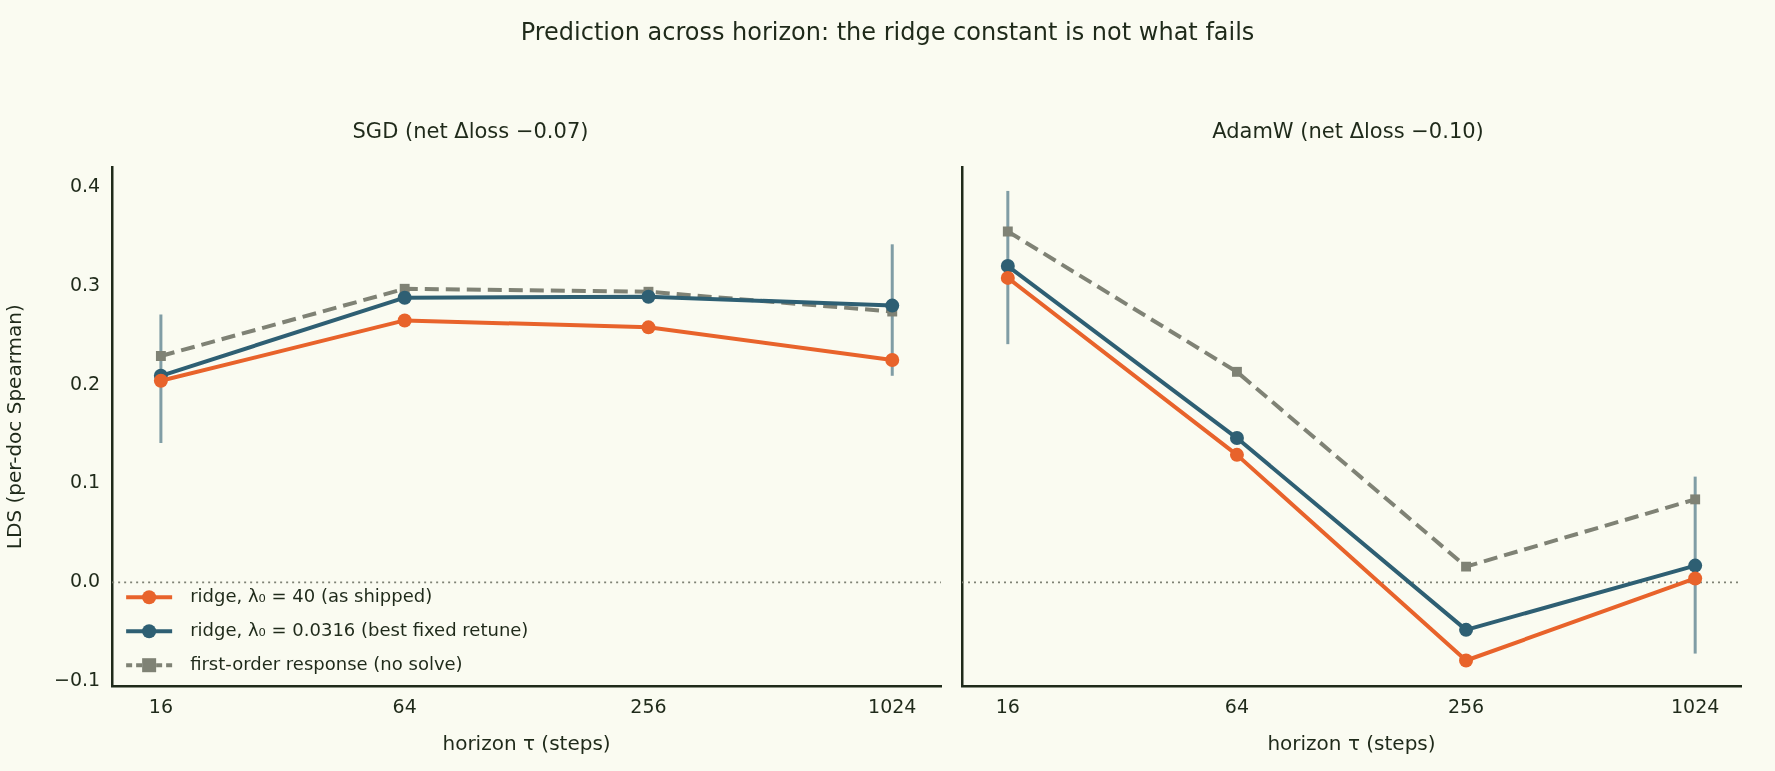  I want to click on y-axis-title: LDS (per-doc Spearman), so click(14, 427).